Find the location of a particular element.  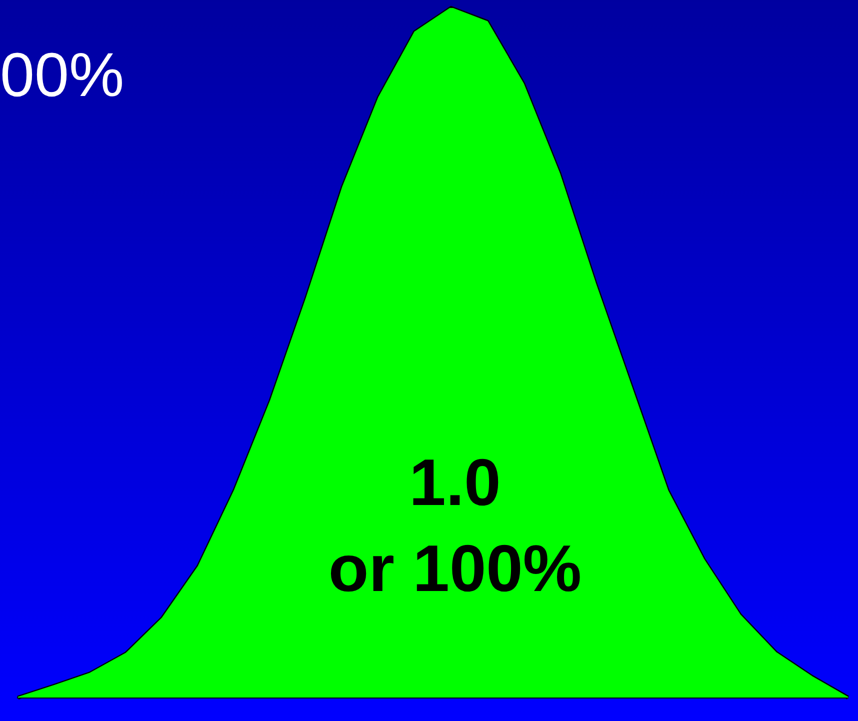

annotation: 00% is located at coordinates (62, 75).